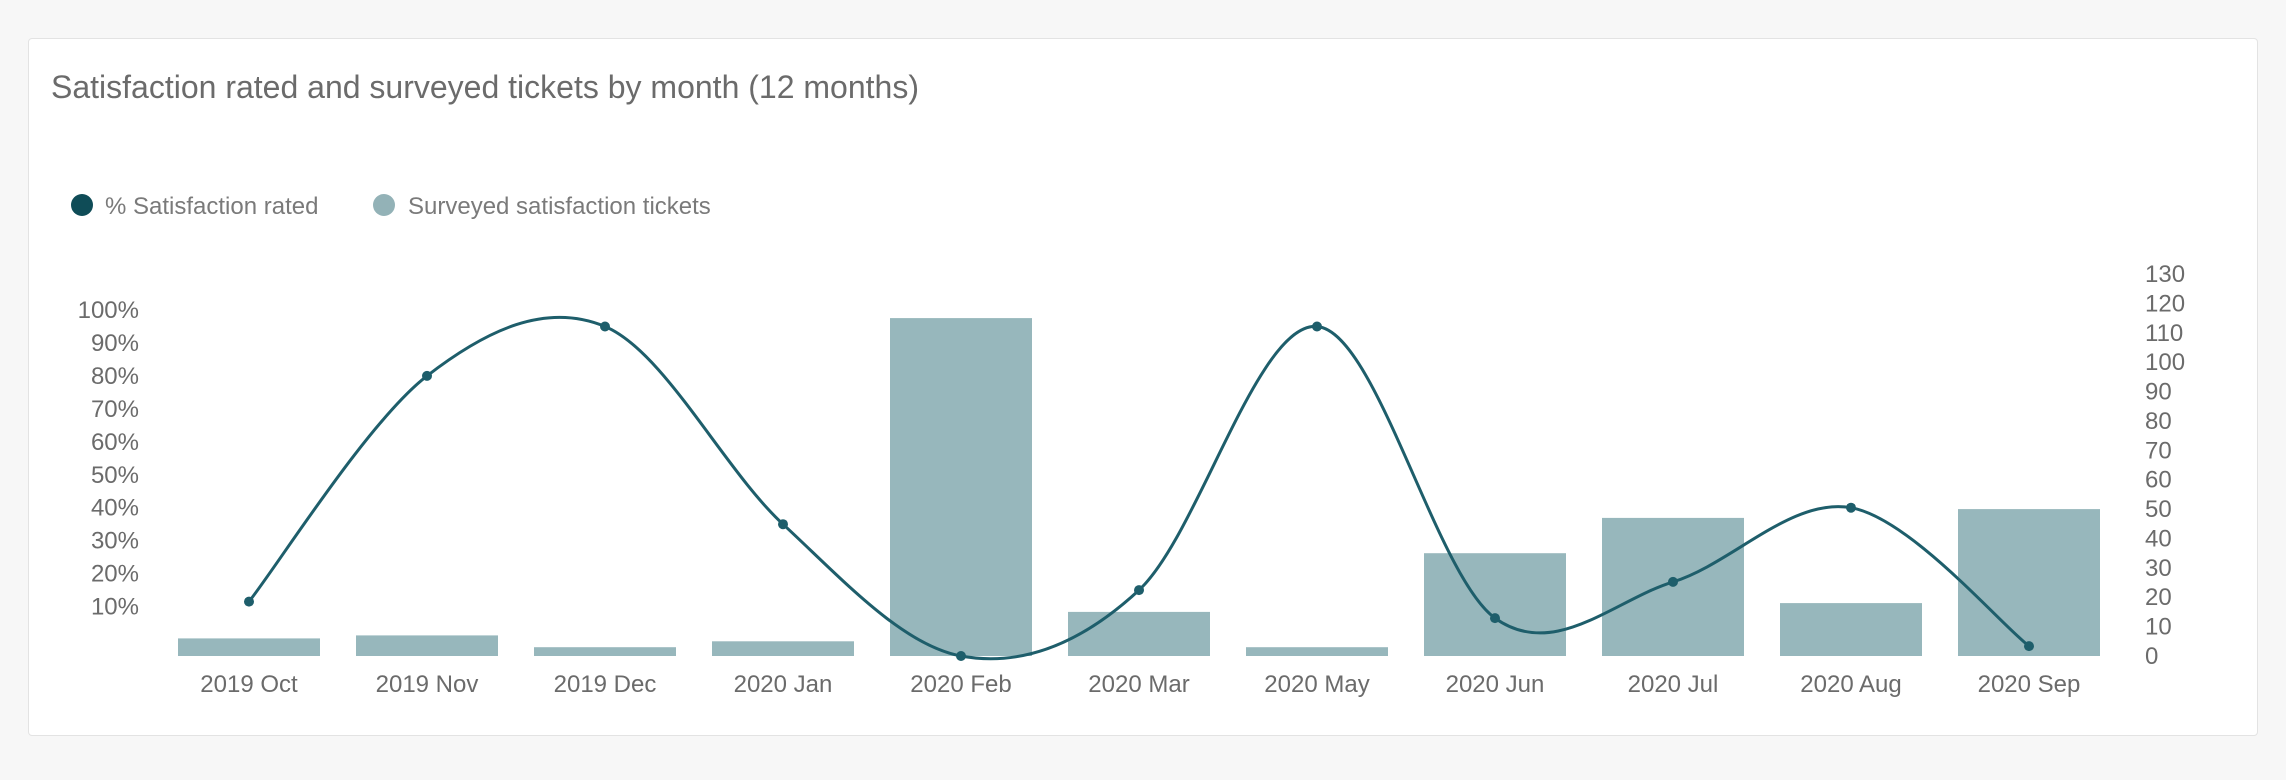 The height and width of the screenshot is (780, 2286). I want to click on right-axis-tick: 80, so click(2158, 421).